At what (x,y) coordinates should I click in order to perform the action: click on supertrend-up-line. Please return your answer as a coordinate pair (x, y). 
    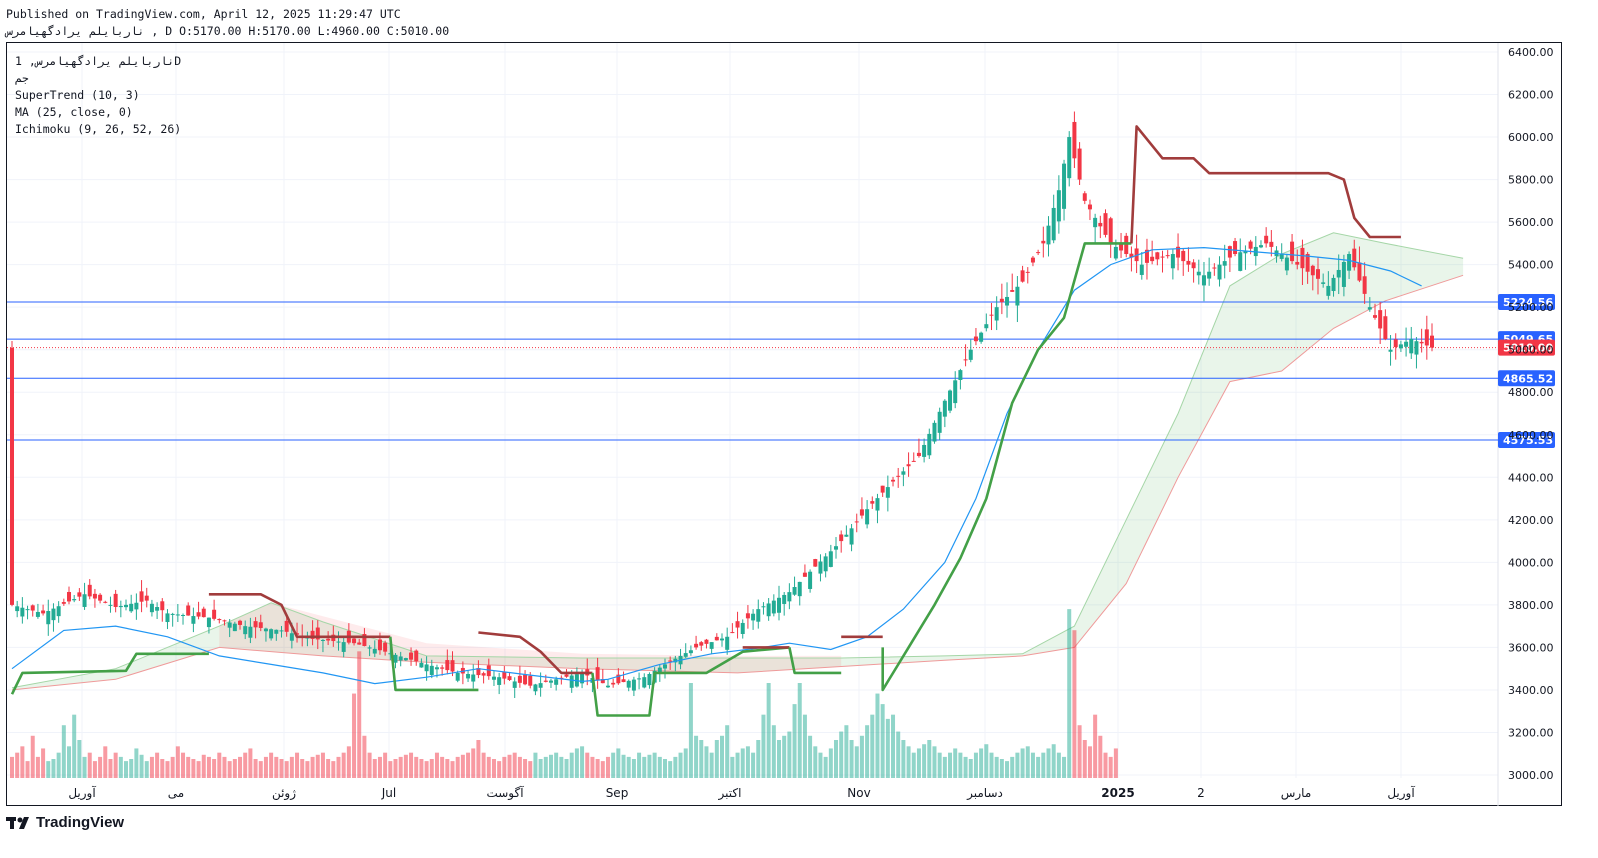
    Looking at the image, I should click on (690, 681).